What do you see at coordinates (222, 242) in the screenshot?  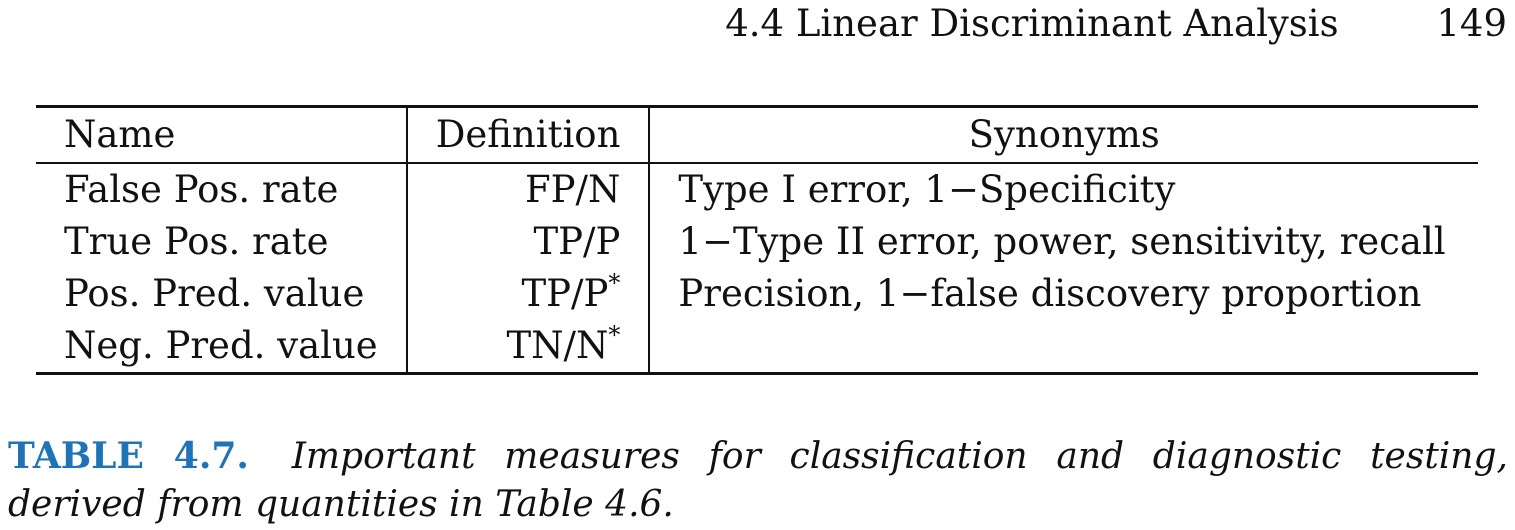 I see `row-name: True Pos. rate` at bounding box center [222, 242].